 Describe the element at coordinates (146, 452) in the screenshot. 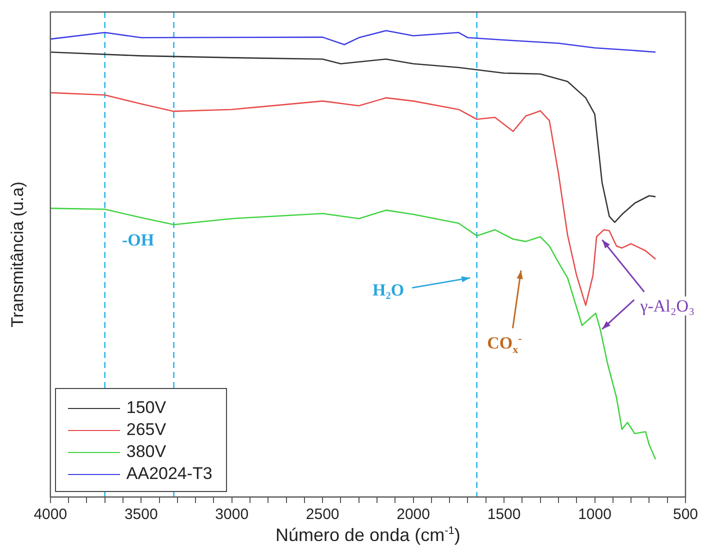

I see `legend-label: 380V` at that location.